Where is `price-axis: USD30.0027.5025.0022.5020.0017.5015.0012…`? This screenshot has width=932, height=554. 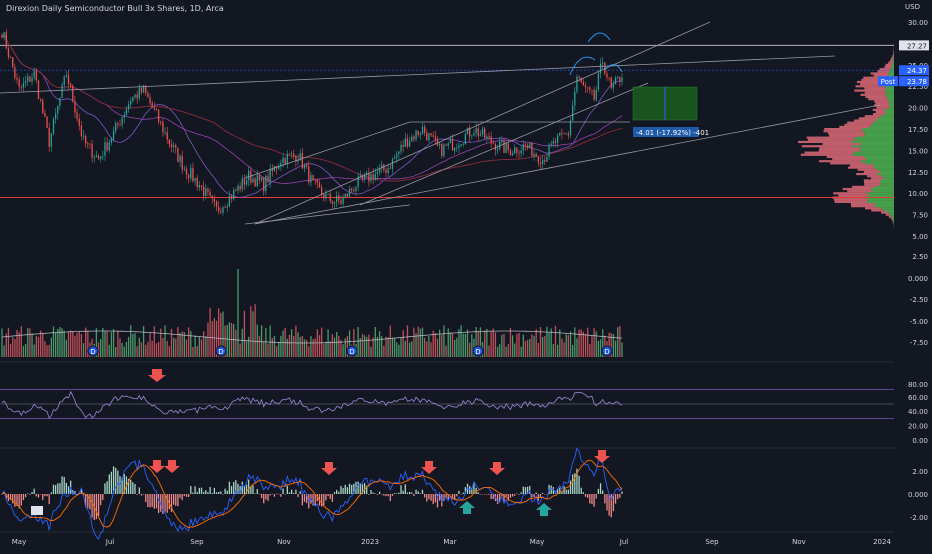 price-axis: USD30.0027.5025.0022.5020.0017.5015.0012… is located at coordinates (905, 275).